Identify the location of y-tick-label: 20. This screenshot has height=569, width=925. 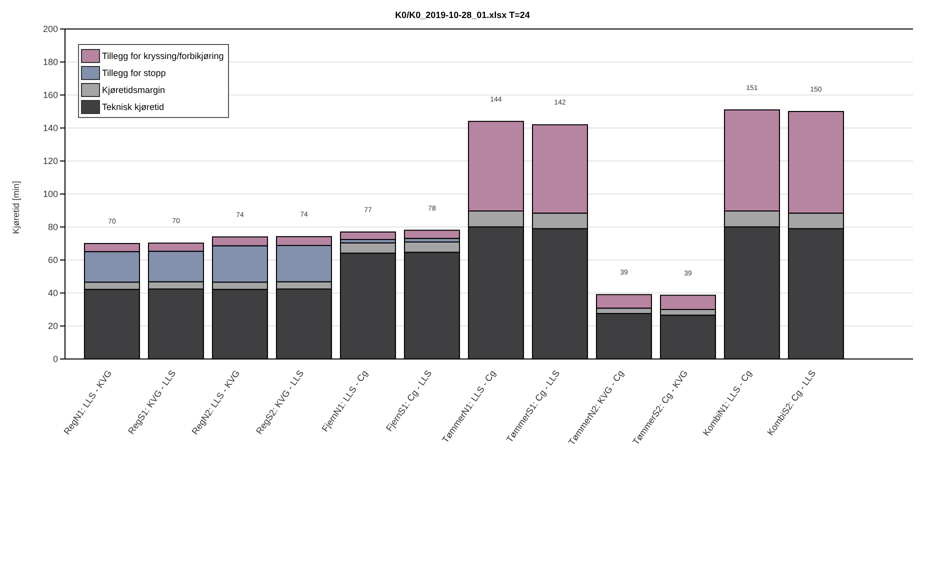
(53, 326).